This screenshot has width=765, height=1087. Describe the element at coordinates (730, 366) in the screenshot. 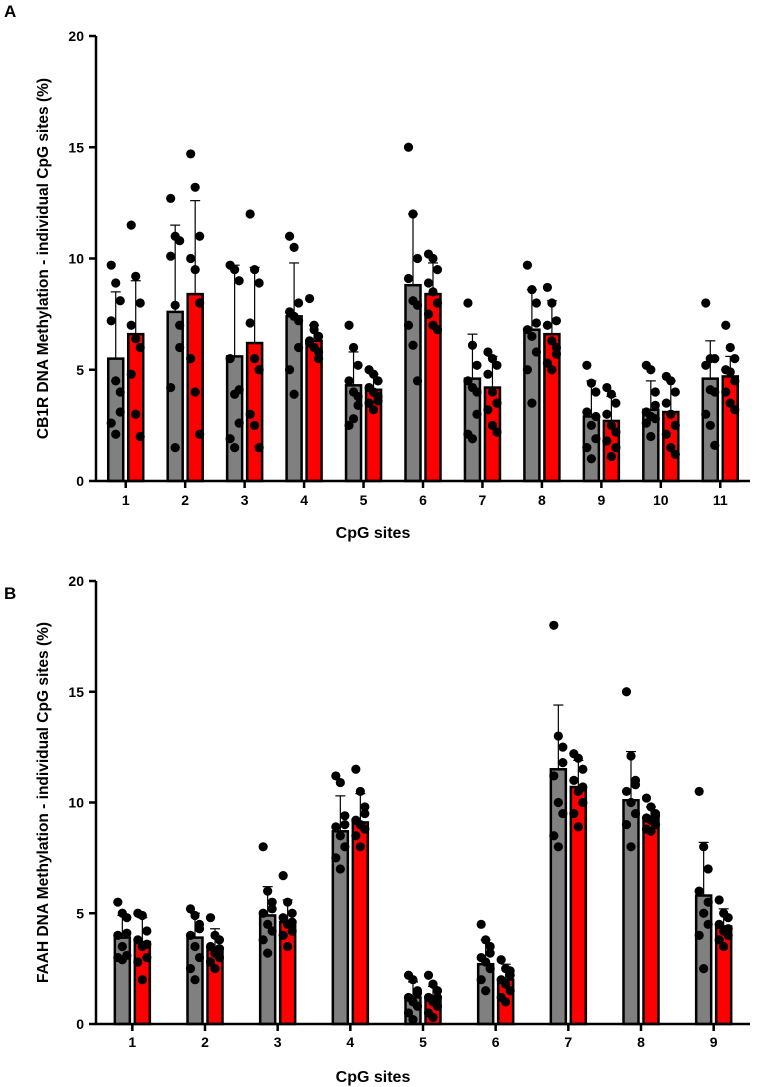

I see `error-bar-site-11-red` at that location.